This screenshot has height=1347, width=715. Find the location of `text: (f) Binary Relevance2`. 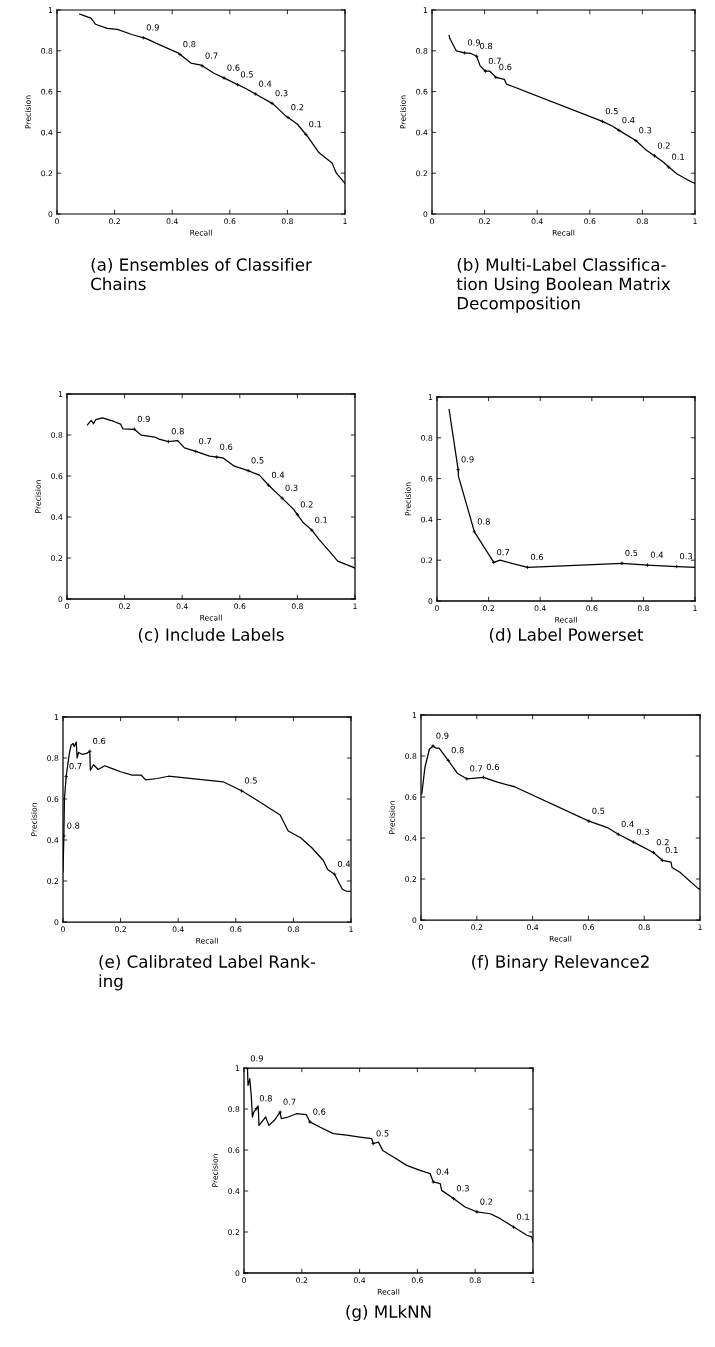

text: (f) Binary Relevance2 is located at coordinates (560, 963).